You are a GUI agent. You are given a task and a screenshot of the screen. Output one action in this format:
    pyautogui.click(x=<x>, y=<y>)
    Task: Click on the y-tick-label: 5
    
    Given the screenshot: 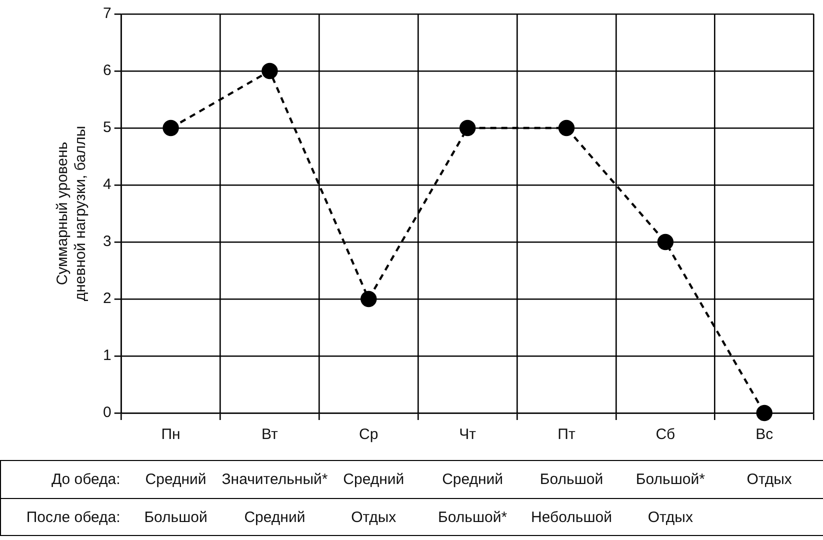 What is the action you would take?
    pyautogui.click(x=107, y=127)
    